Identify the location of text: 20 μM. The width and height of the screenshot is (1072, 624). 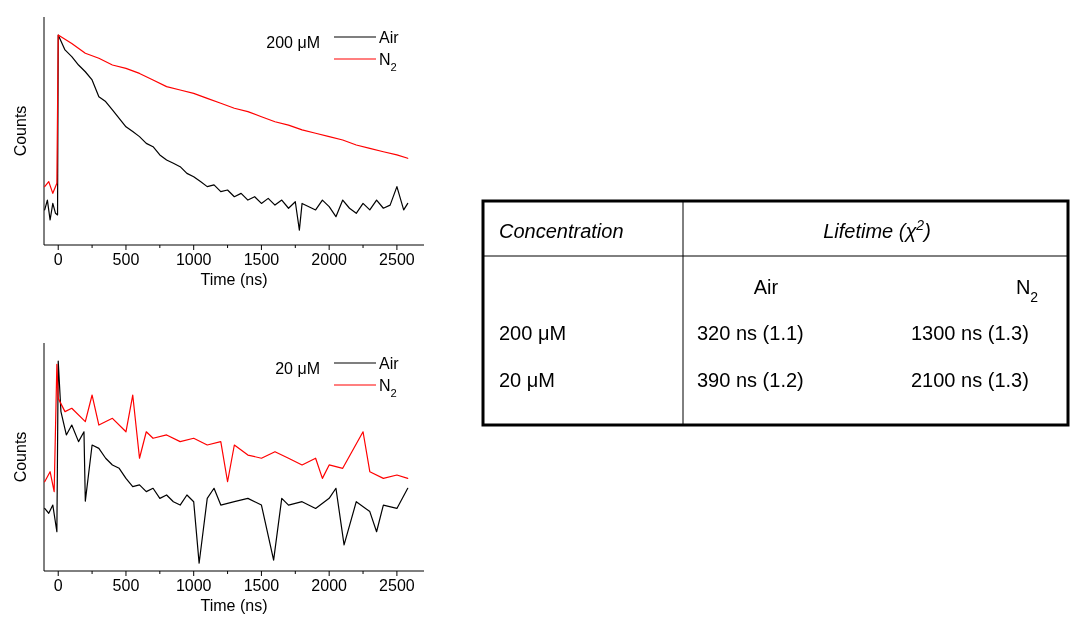
(527, 380).